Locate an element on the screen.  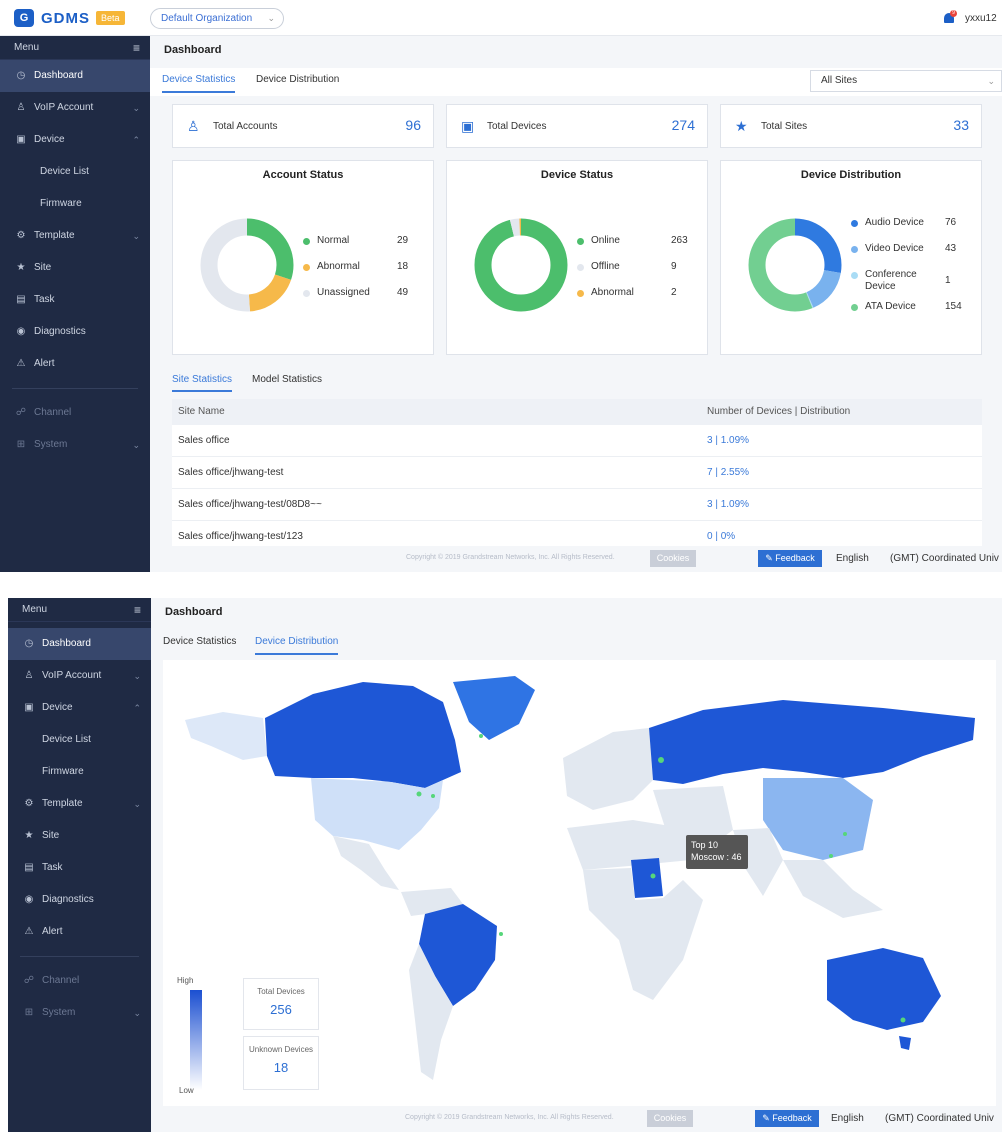
sidebar-item-label: System is located at coordinates (59, 1012).